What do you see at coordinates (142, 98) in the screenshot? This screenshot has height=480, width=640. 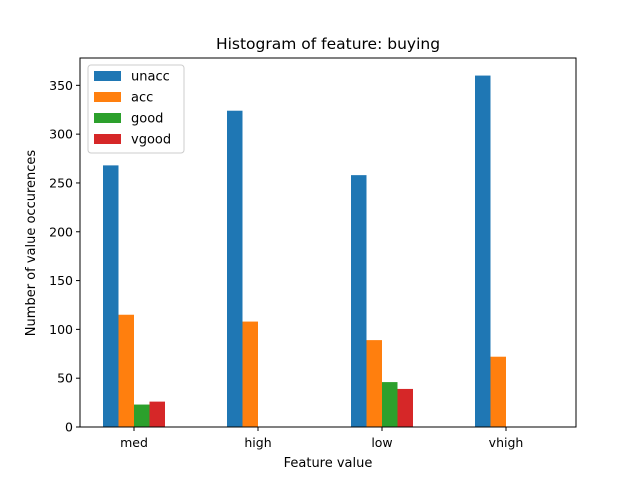 I see `legend-label-acc: acc` at bounding box center [142, 98].